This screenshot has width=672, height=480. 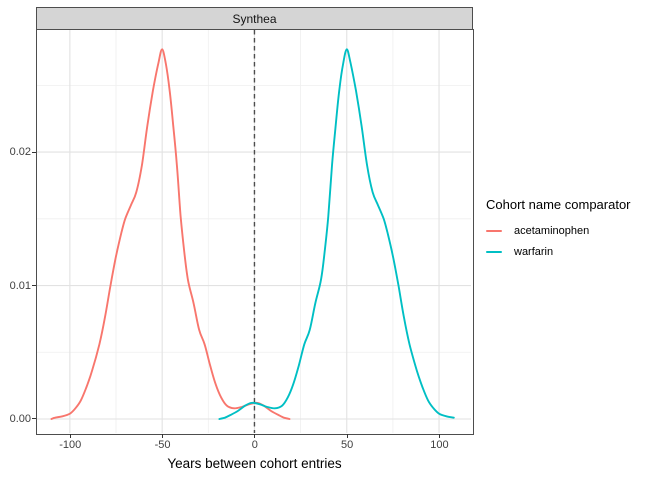 I want to click on y-tick-label: 0.02, so click(x=20, y=152).